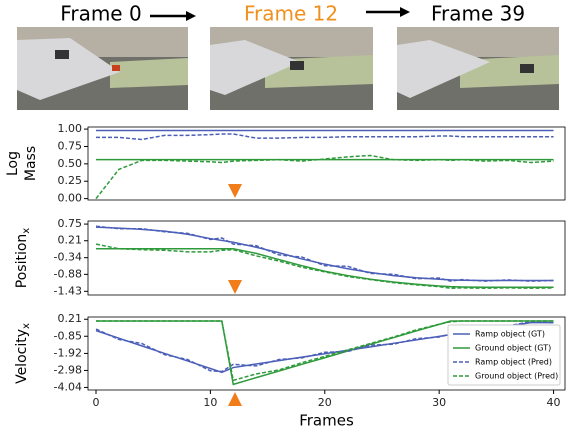 The width and height of the screenshot is (569, 429). What do you see at coordinates (510, 334) in the screenshot?
I see `legend-label: Ramp object (GT)` at bounding box center [510, 334].